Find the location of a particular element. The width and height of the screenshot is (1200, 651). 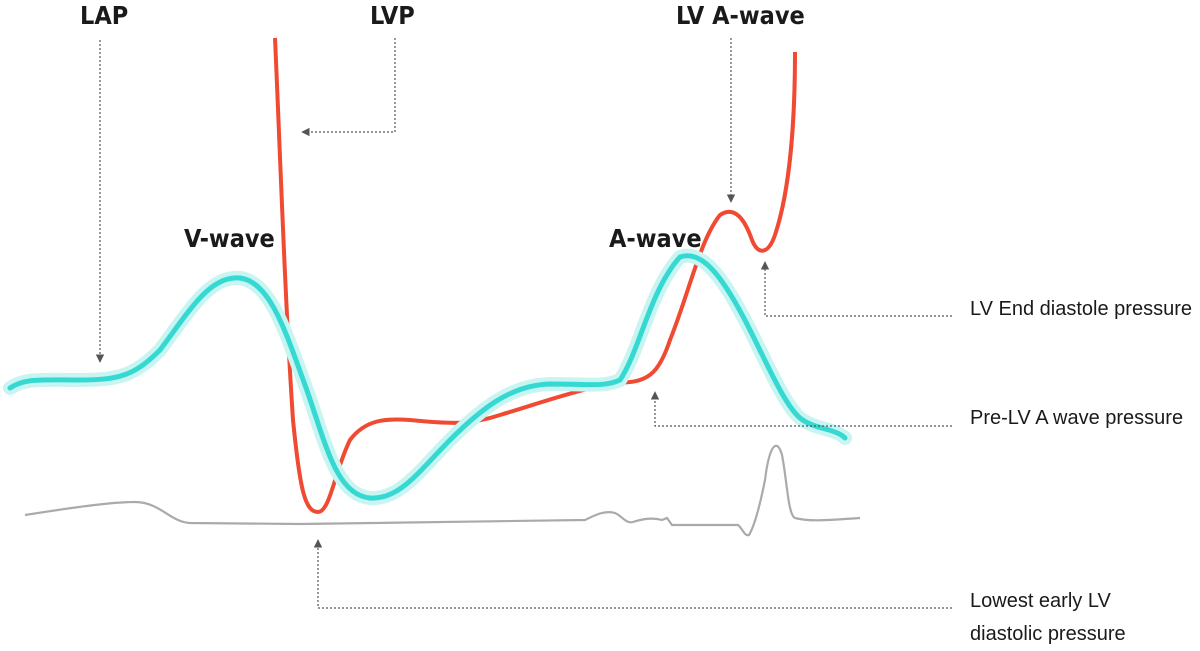

lv-a-wave-label: LV A-wave is located at coordinates (740, 15).